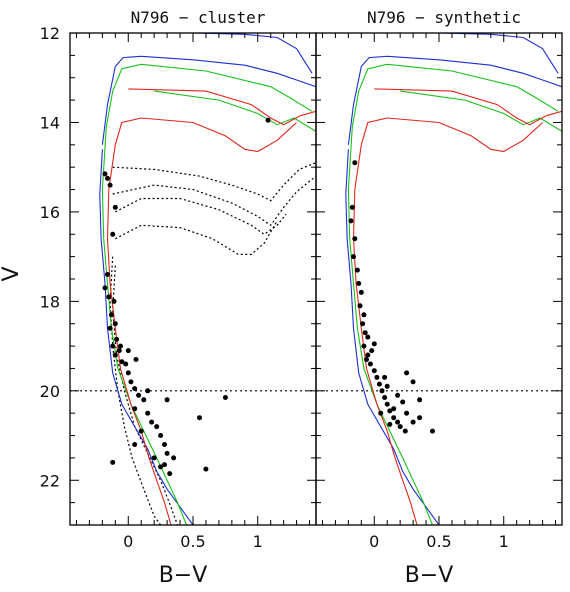 The width and height of the screenshot is (570, 592). I want to click on x-axis-label: B−V, so click(183, 575).